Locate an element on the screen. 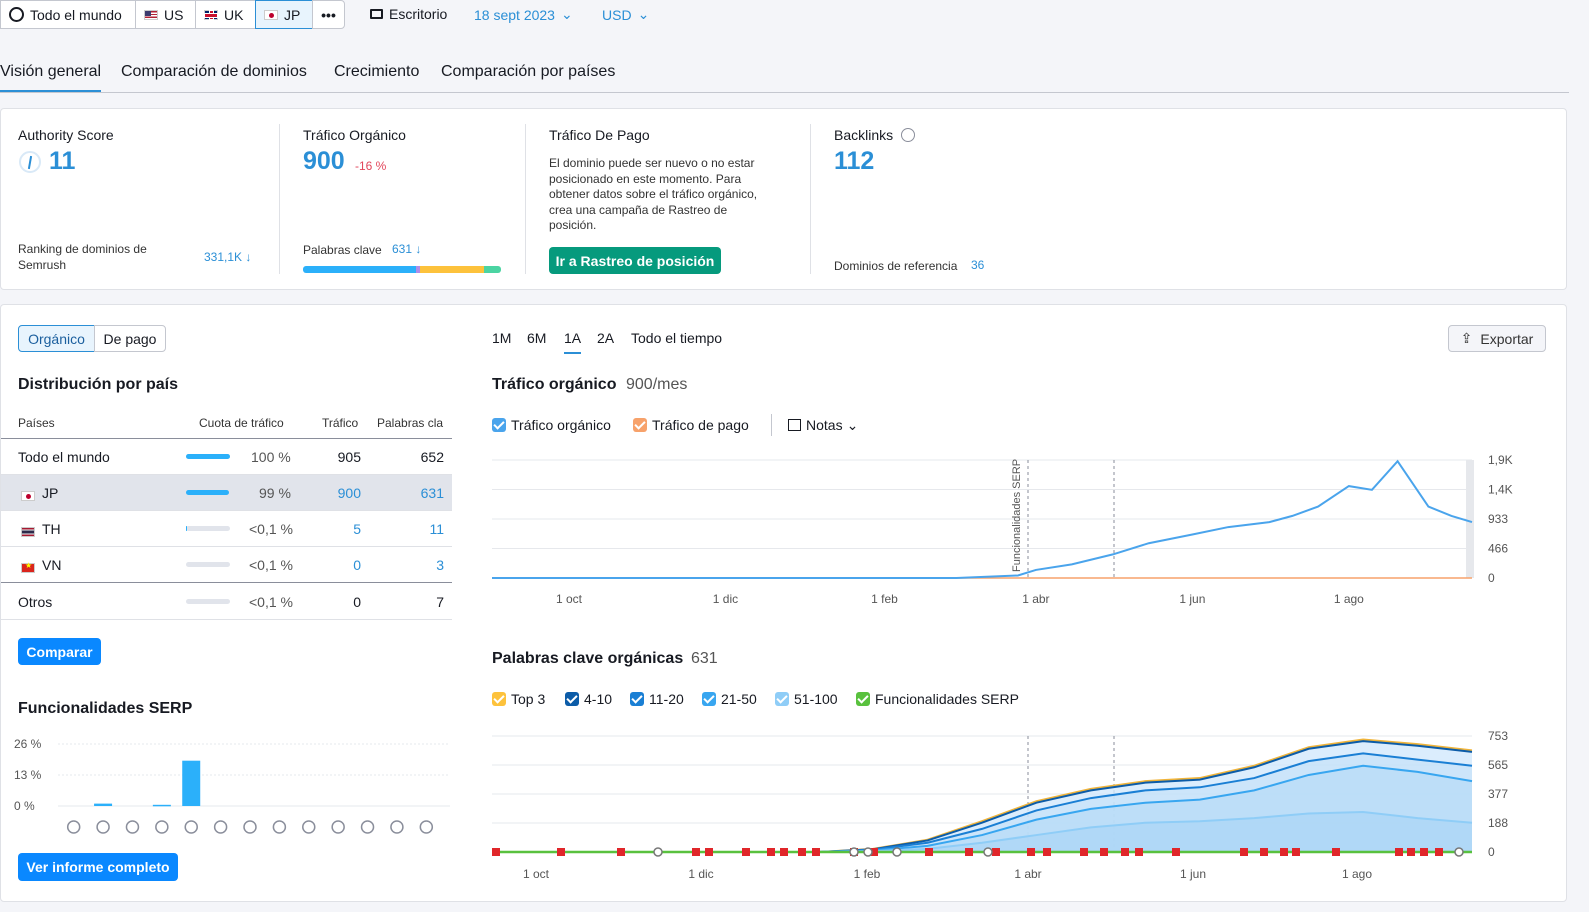 The width and height of the screenshot is (1589, 912). traffic-share: 100 % is located at coordinates (271, 457).